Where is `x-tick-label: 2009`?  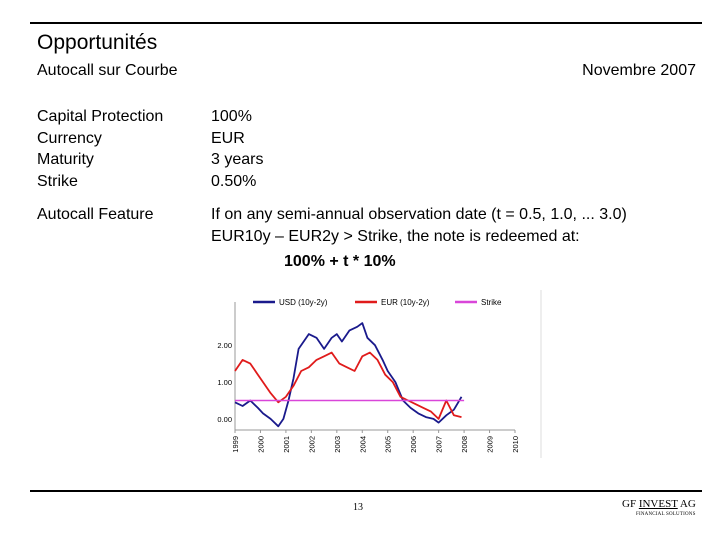 x-tick-label: 2009 is located at coordinates (490, 444).